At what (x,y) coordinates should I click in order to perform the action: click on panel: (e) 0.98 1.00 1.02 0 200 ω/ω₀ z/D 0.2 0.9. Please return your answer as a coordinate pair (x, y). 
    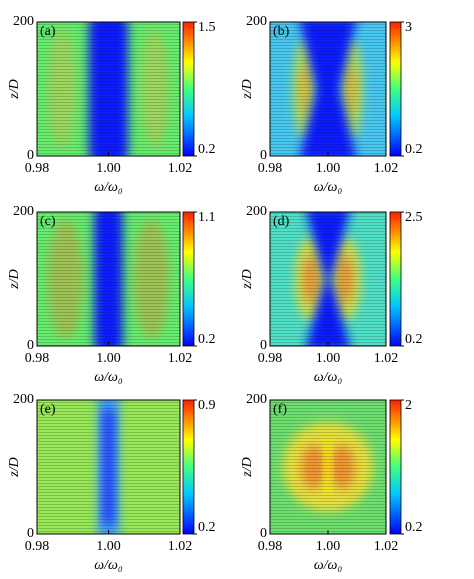
    Looking at the image, I should click on (111, 482).